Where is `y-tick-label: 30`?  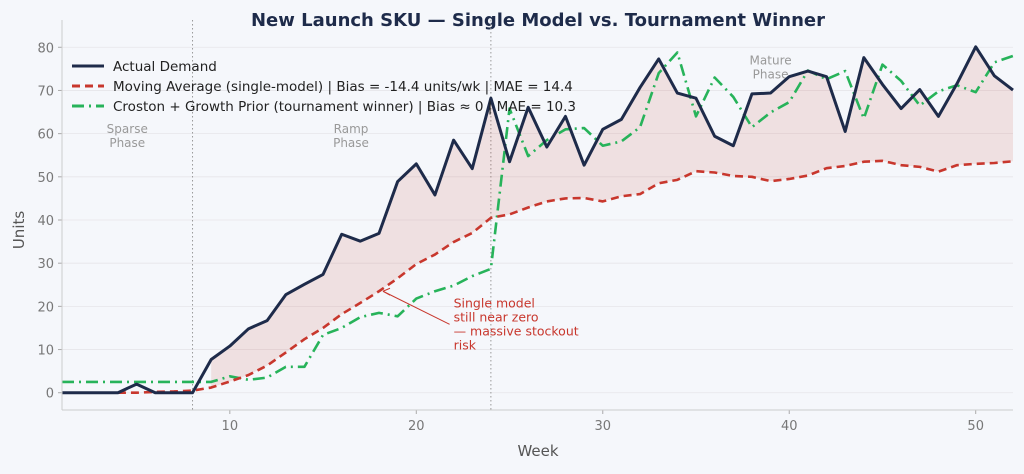 y-tick-label: 30 is located at coordinates (45, 264).